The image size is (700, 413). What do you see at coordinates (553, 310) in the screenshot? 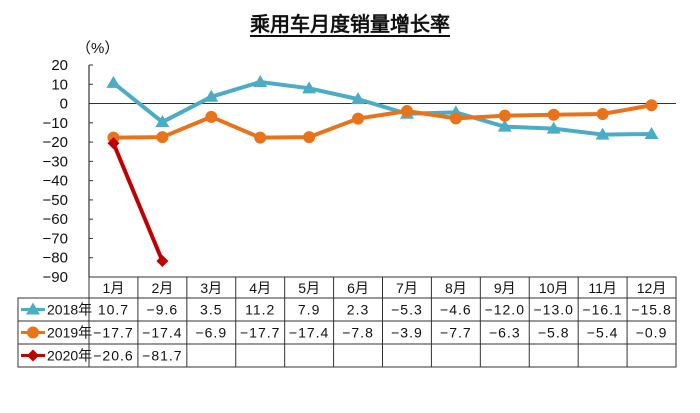
I see `table-cell-value: −13.0` at bounding box center [553, 310].